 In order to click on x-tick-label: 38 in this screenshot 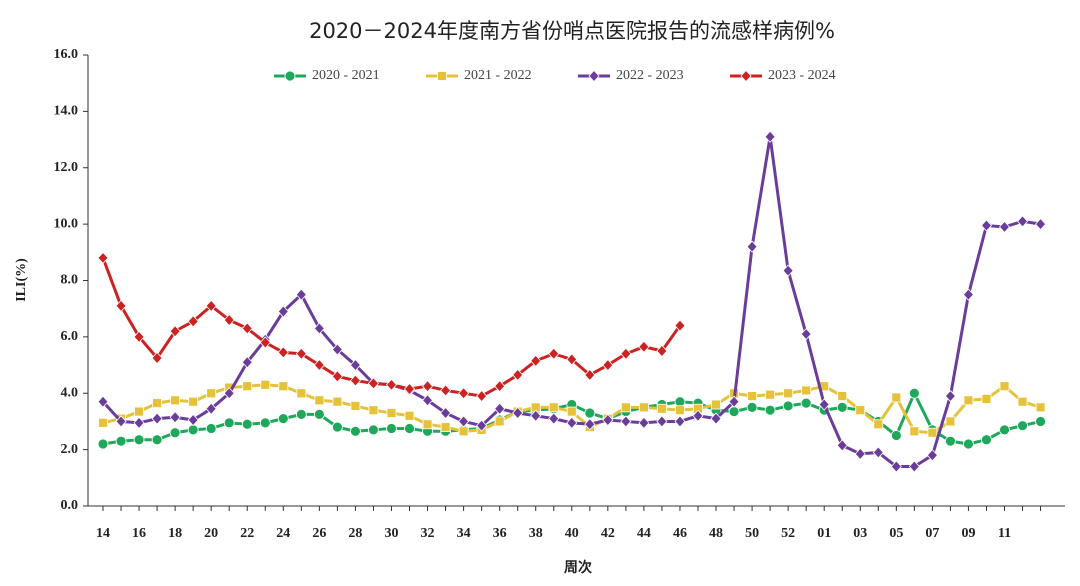, I will do `click(536, 533)`.